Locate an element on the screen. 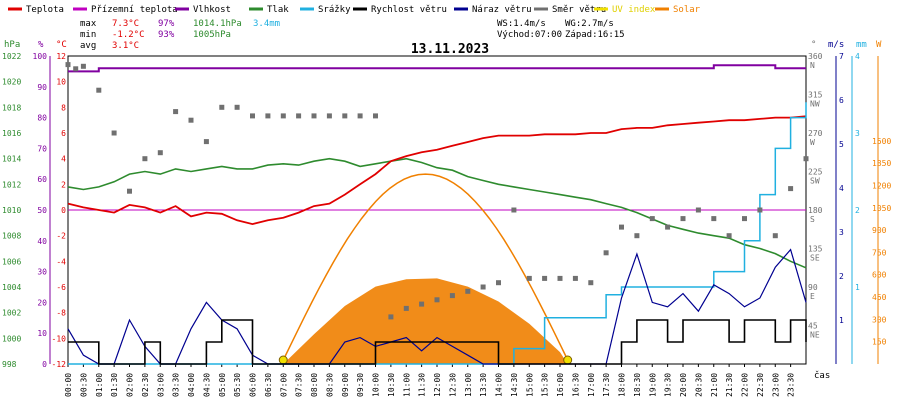 This screenshot has width=900, height=400. legend-label: Rychlost větru is located at coordinates (409, 10).